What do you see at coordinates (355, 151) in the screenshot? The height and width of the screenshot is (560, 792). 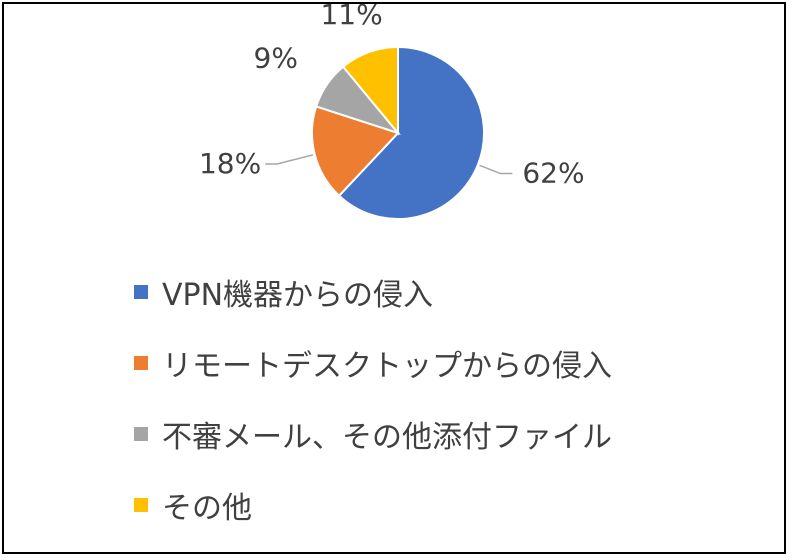 I see `pie-slice-remote-desktop` at bounding box center [355, 151].